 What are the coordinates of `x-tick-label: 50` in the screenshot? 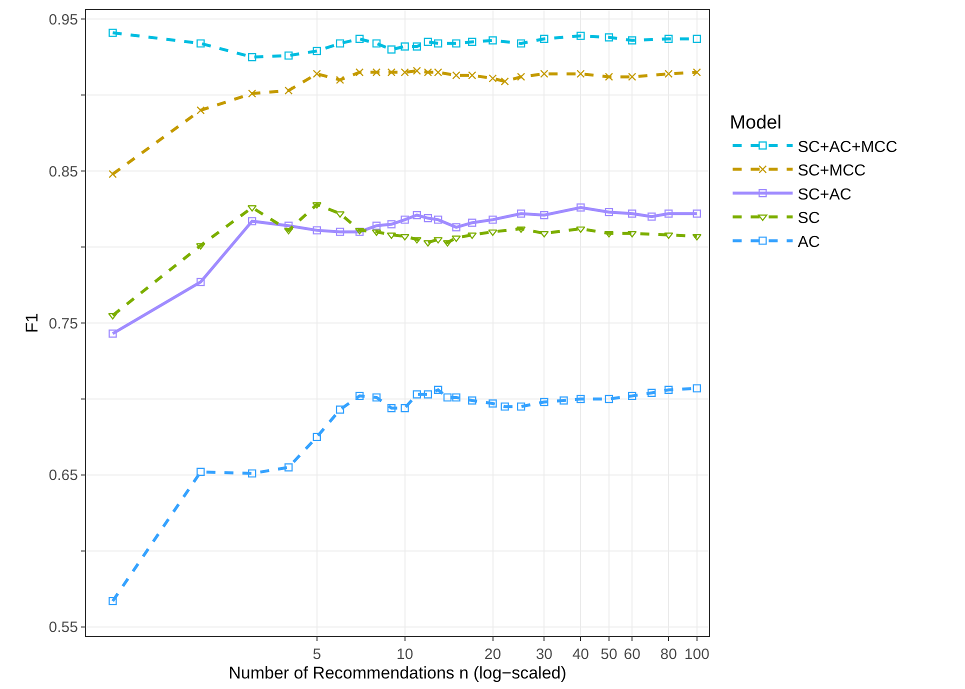 It's located at (609, 654).